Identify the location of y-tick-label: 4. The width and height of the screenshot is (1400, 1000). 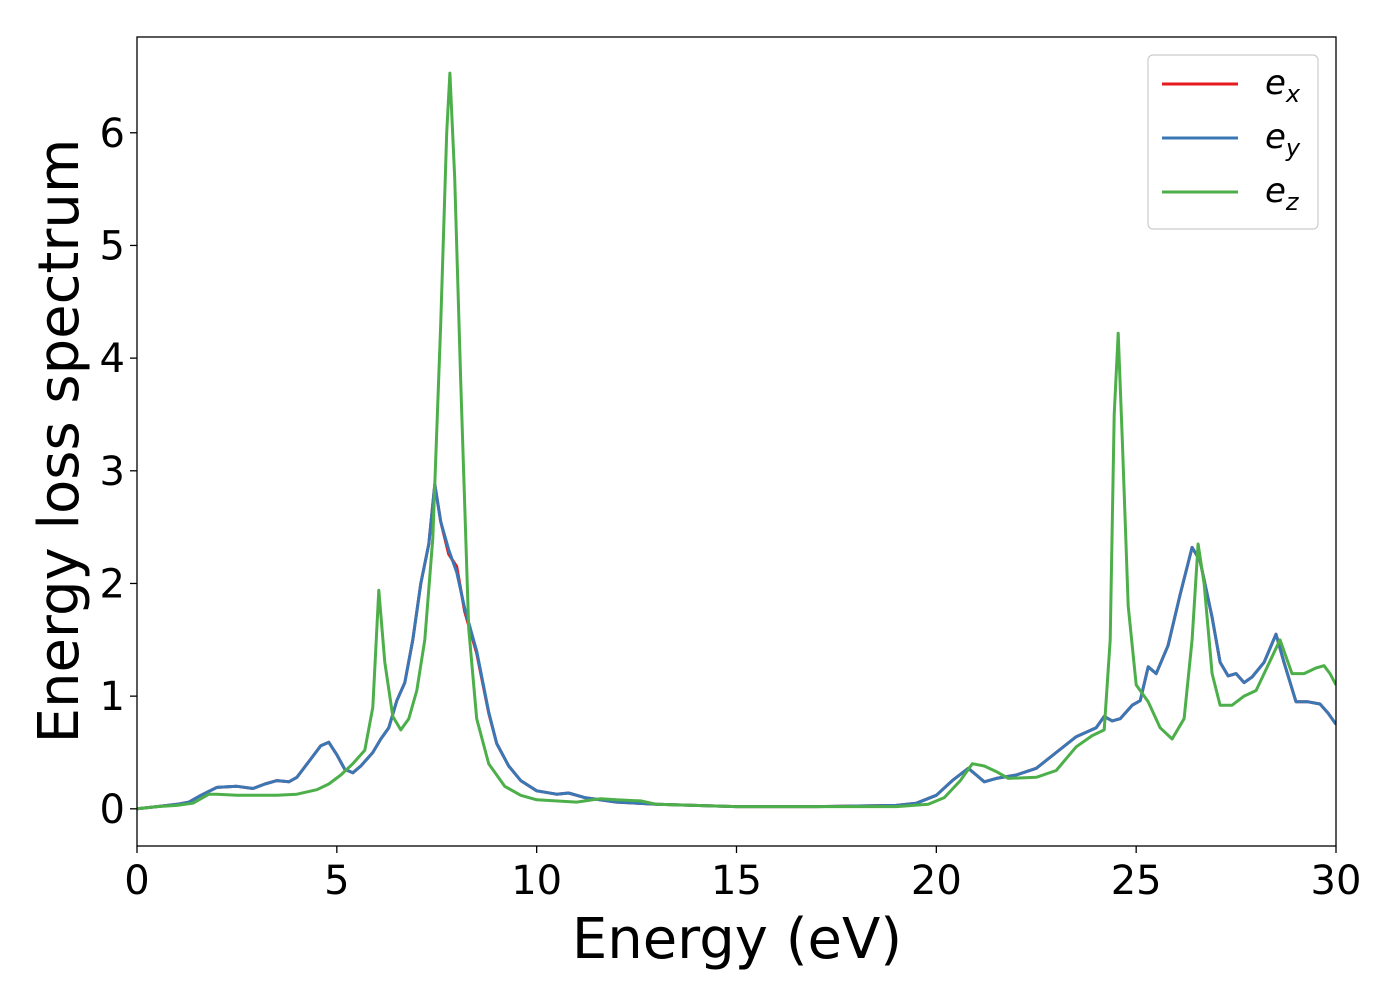
(112, 359).